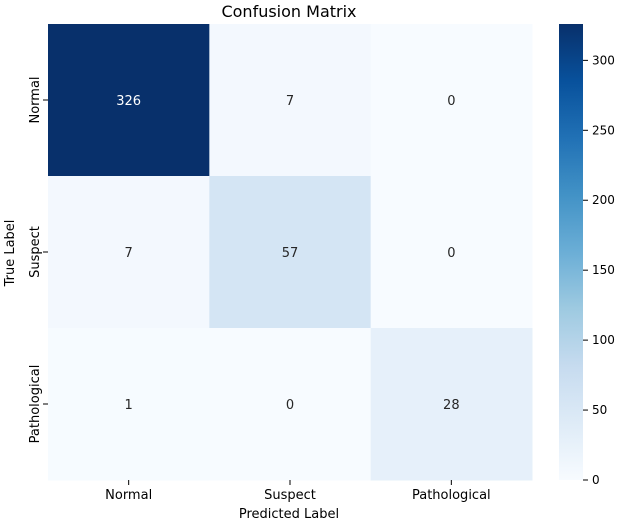 The height and width of the screenshot is (521, 624). I want to click on x-axis-label: Predicted Label, so click(289, 514).